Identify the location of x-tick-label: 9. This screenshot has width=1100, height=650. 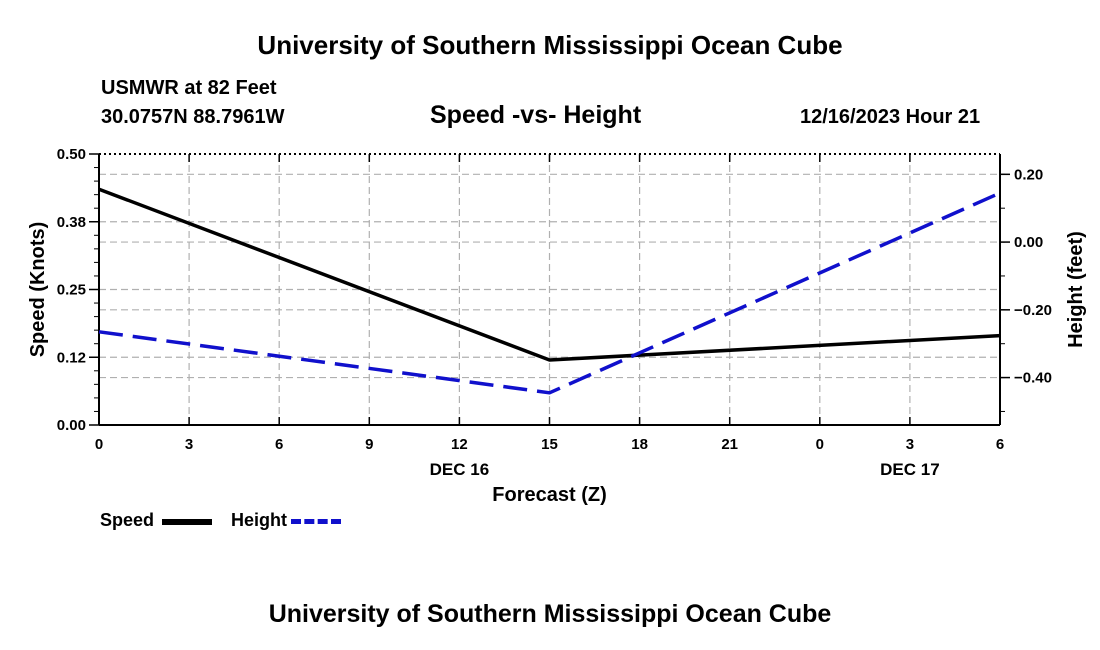
(369, 444).